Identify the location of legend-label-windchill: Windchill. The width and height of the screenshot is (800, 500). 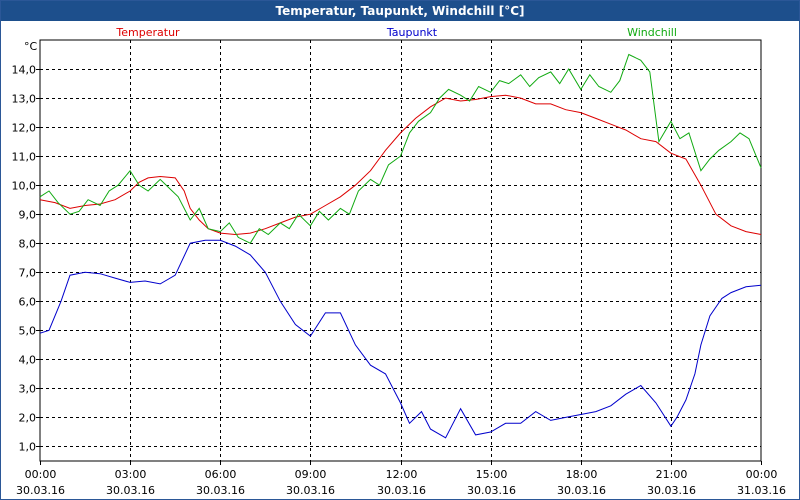
(652, 32).